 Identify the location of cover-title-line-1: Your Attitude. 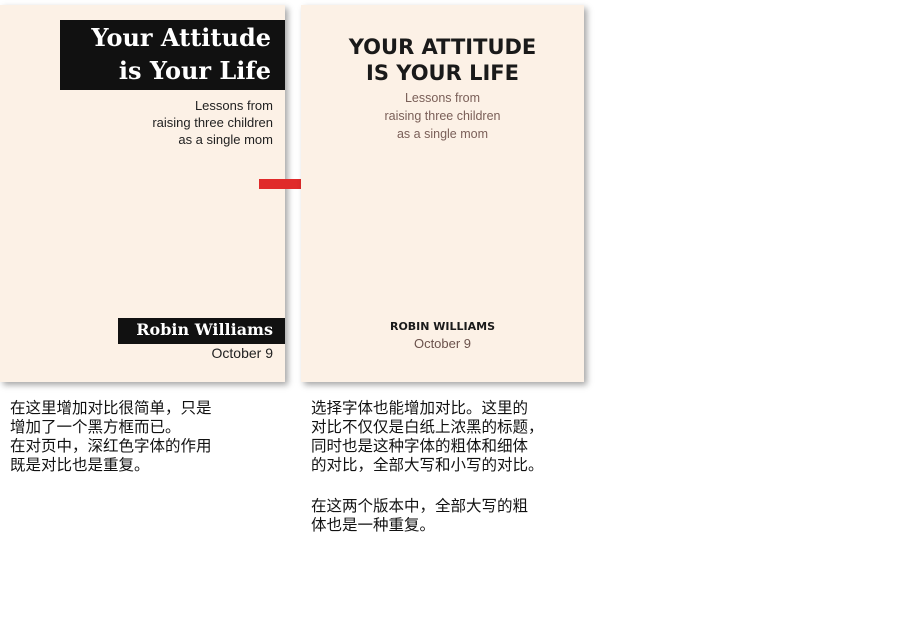
(181, 37).